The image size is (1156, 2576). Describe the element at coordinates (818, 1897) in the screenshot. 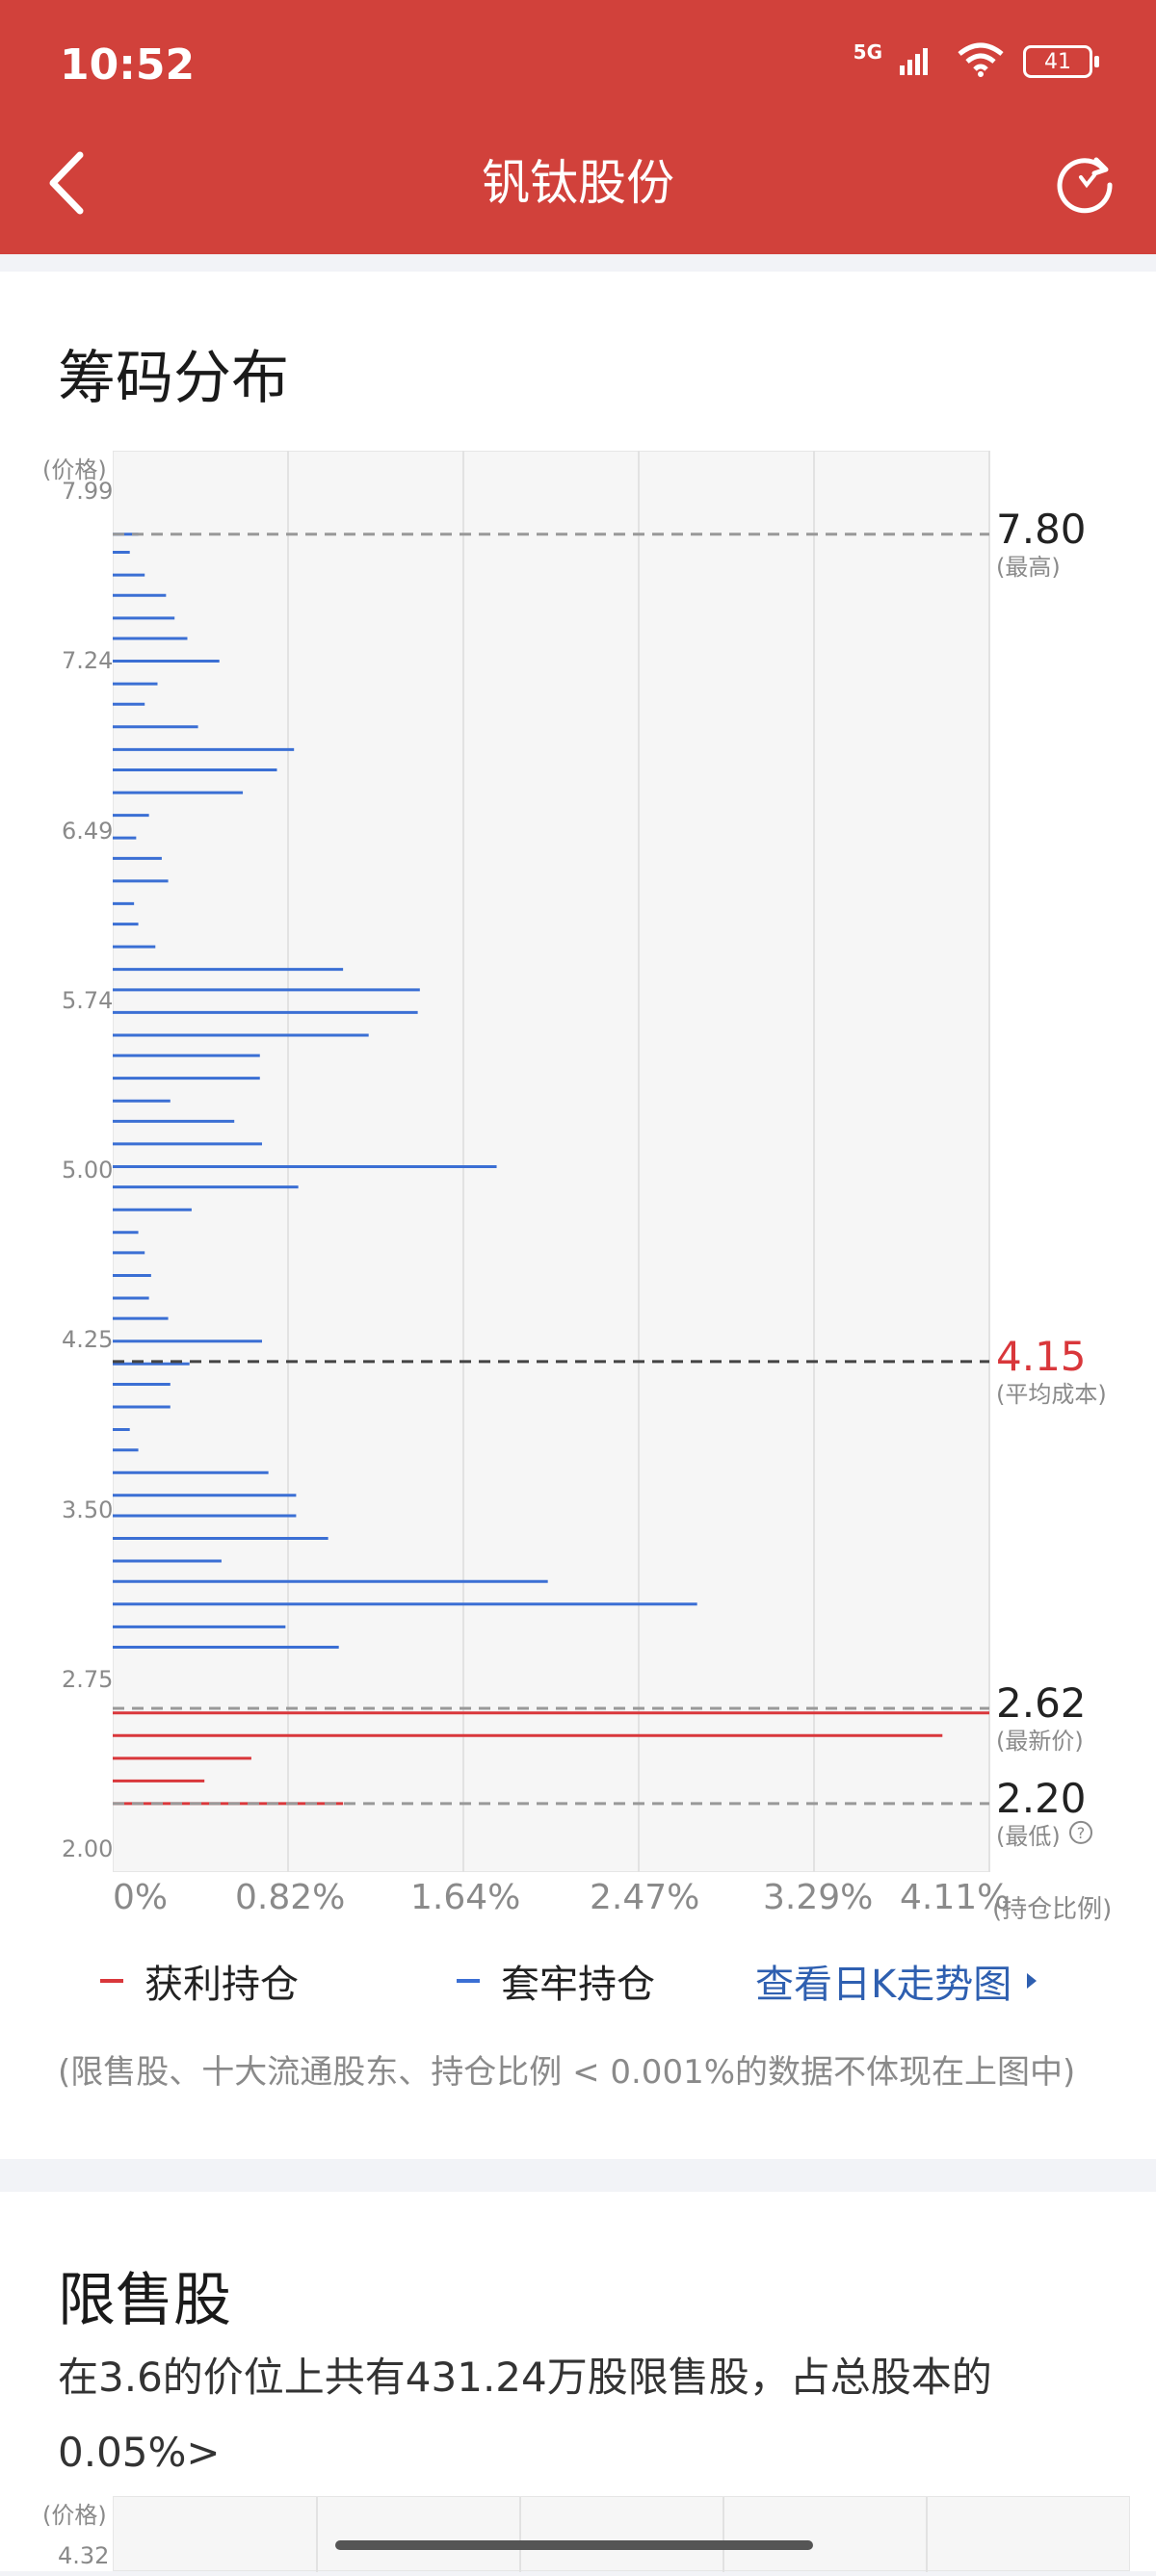

I see `x-tick-label: 3.29%` at that location.